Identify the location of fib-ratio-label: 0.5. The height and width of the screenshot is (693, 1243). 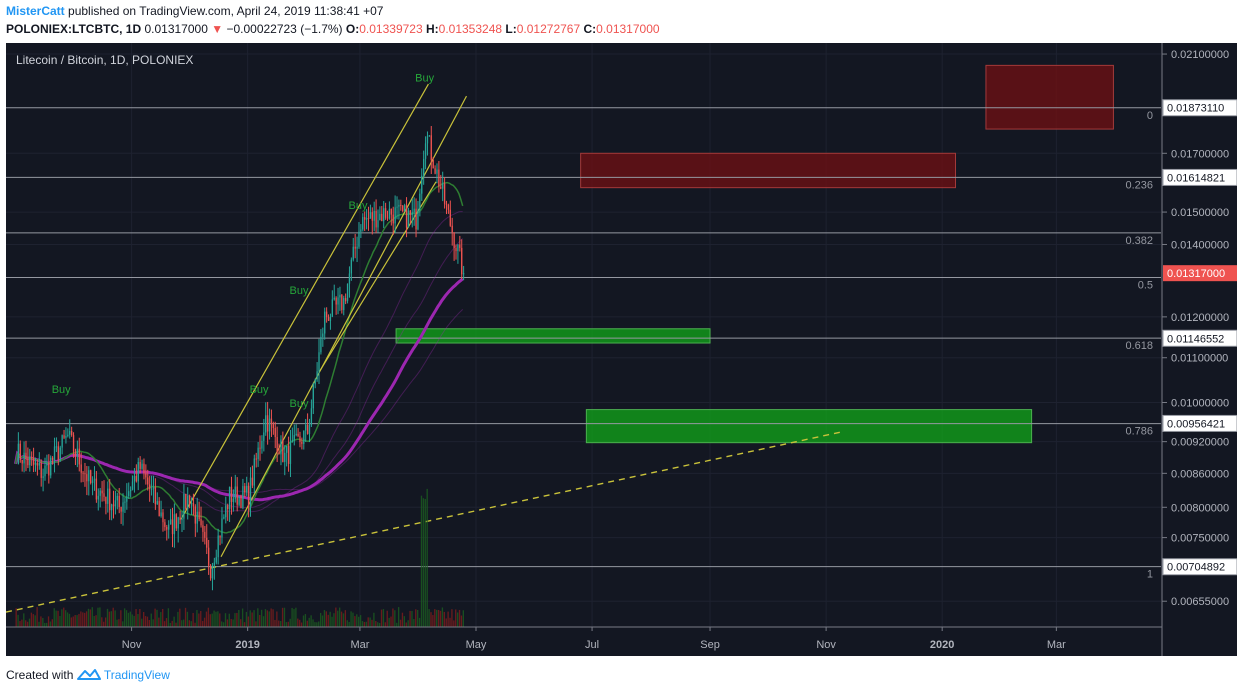
(1145, 285).